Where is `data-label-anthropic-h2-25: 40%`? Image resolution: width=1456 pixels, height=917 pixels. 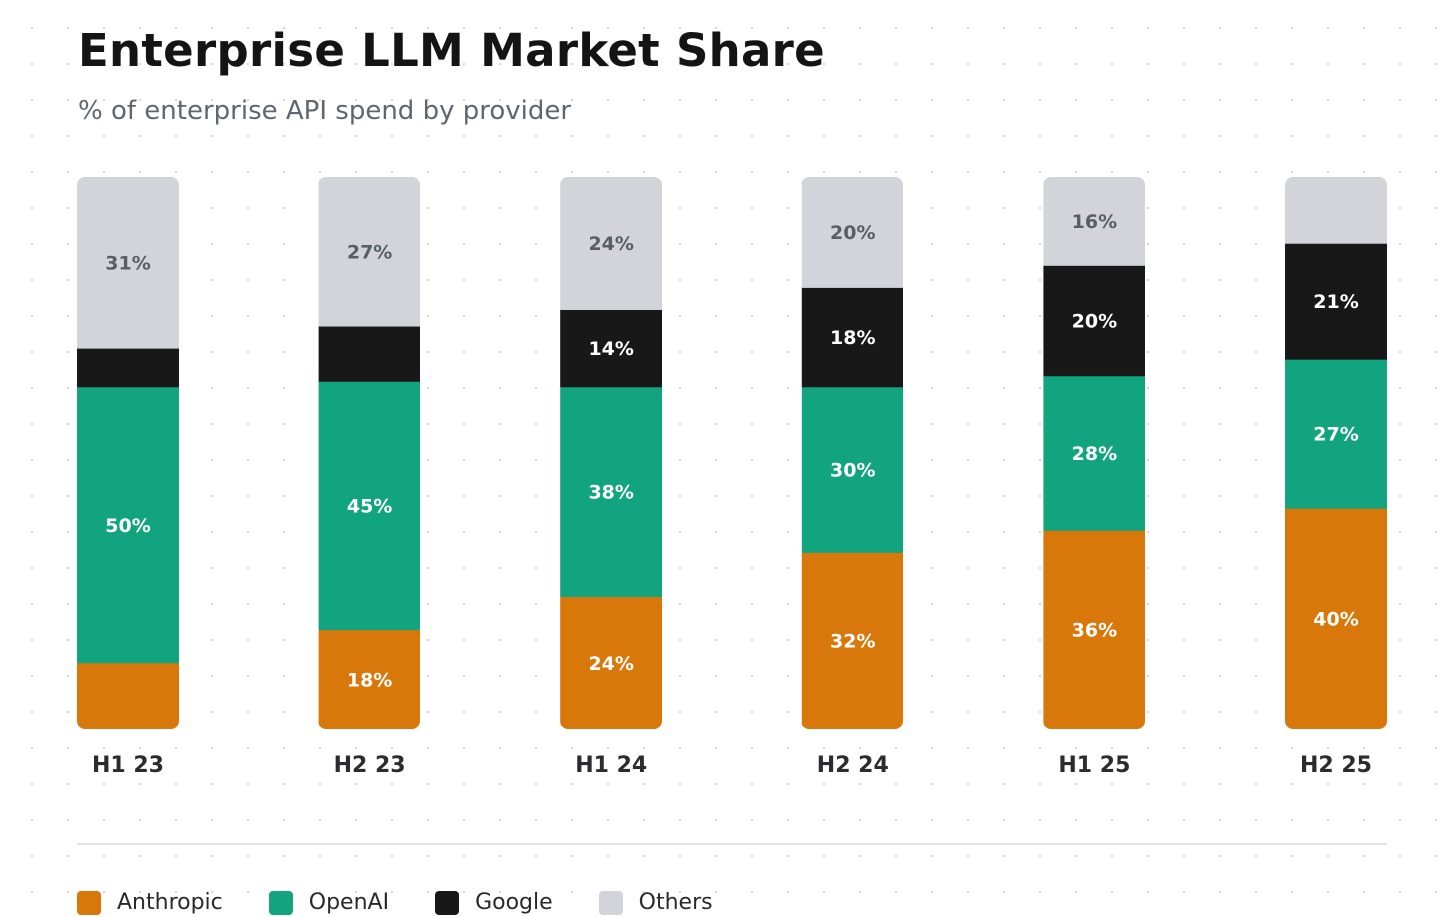
data-label-anthropic-h2-25: 40% is located at coordinates (1335, 620).